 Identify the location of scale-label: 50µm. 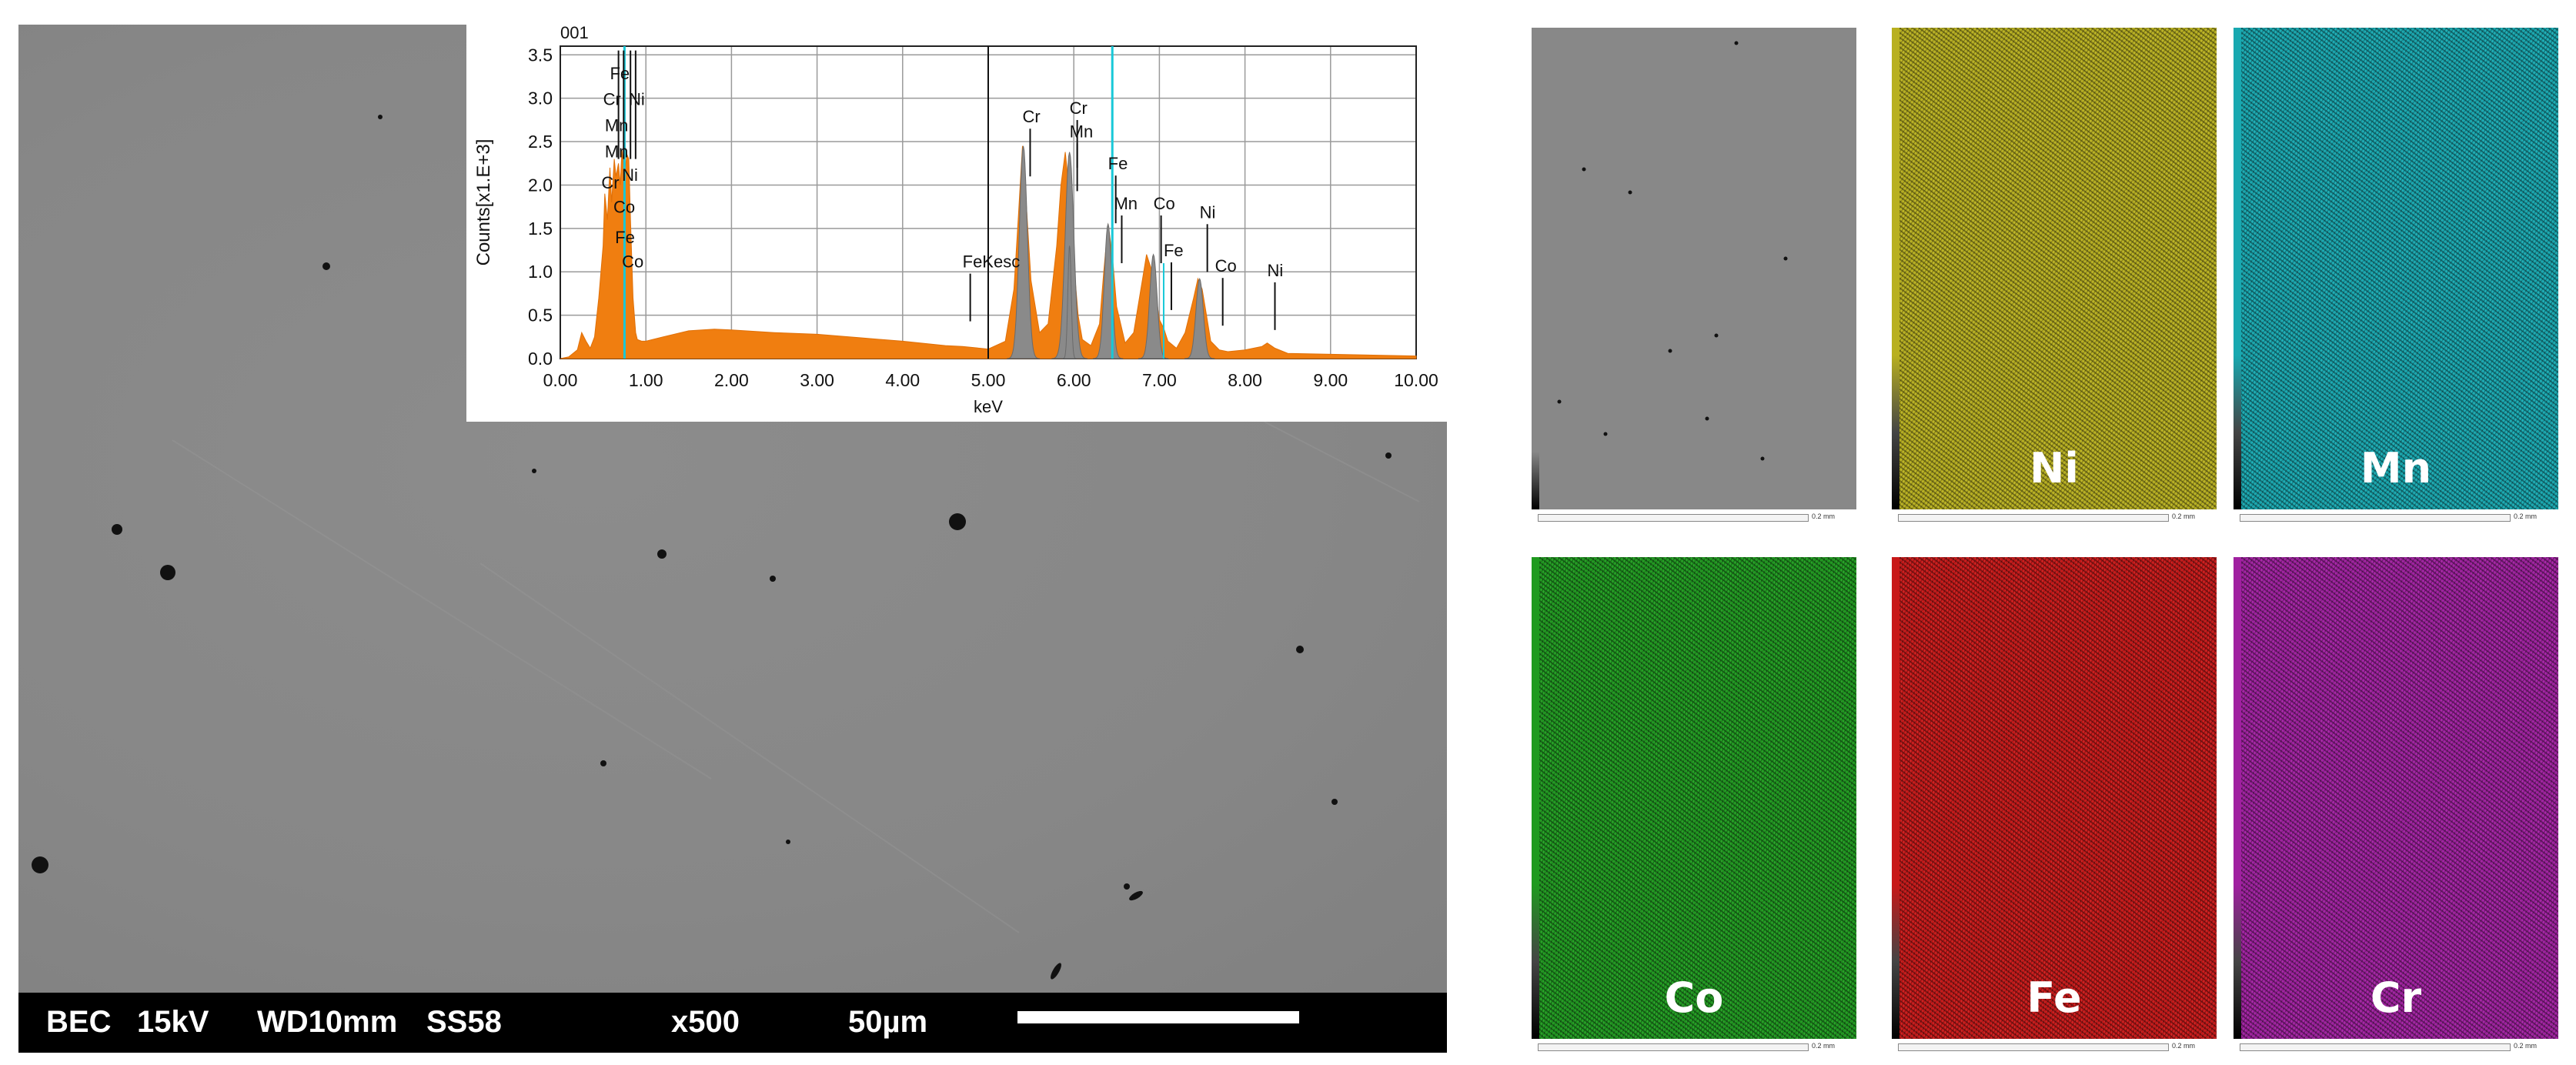
(888, 1022).